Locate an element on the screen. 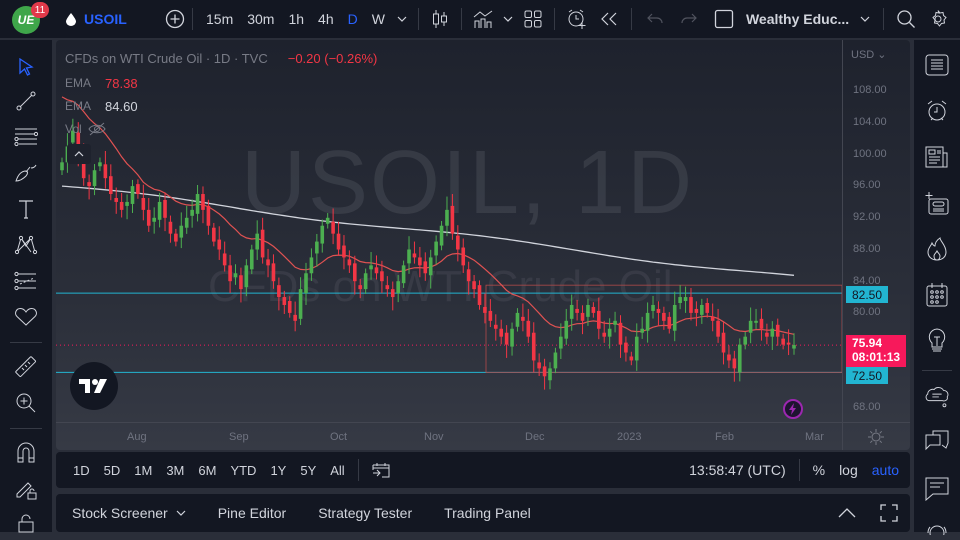 The height and width of the screenshot is (540, 960). search-icon is located at coordinates (906, 19).